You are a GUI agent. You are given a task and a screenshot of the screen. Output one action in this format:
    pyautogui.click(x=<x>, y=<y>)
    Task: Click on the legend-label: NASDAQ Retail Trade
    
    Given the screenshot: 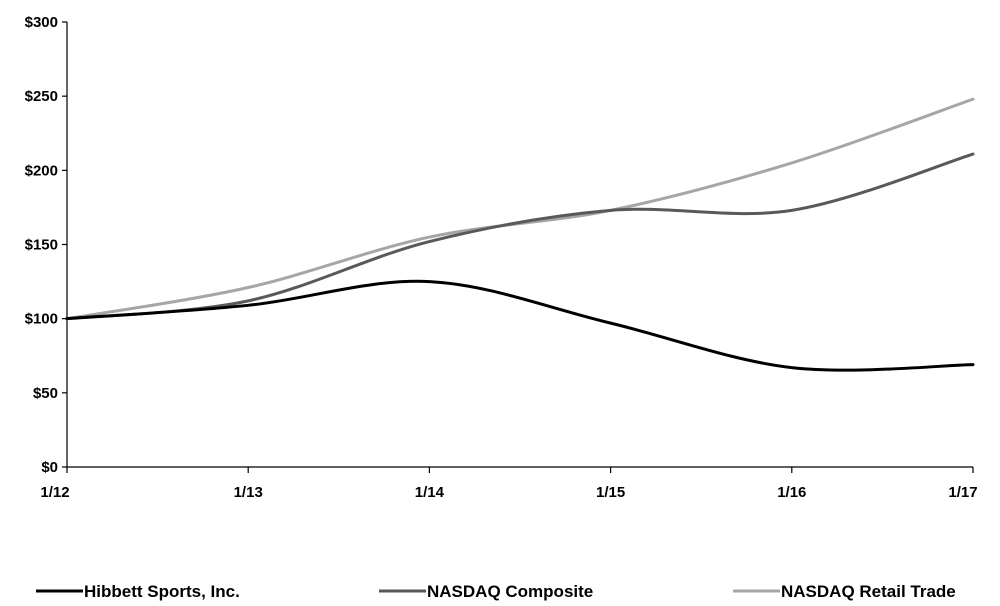 What is the action you would take?
    pyautogui.click(x=868, y=591)
    